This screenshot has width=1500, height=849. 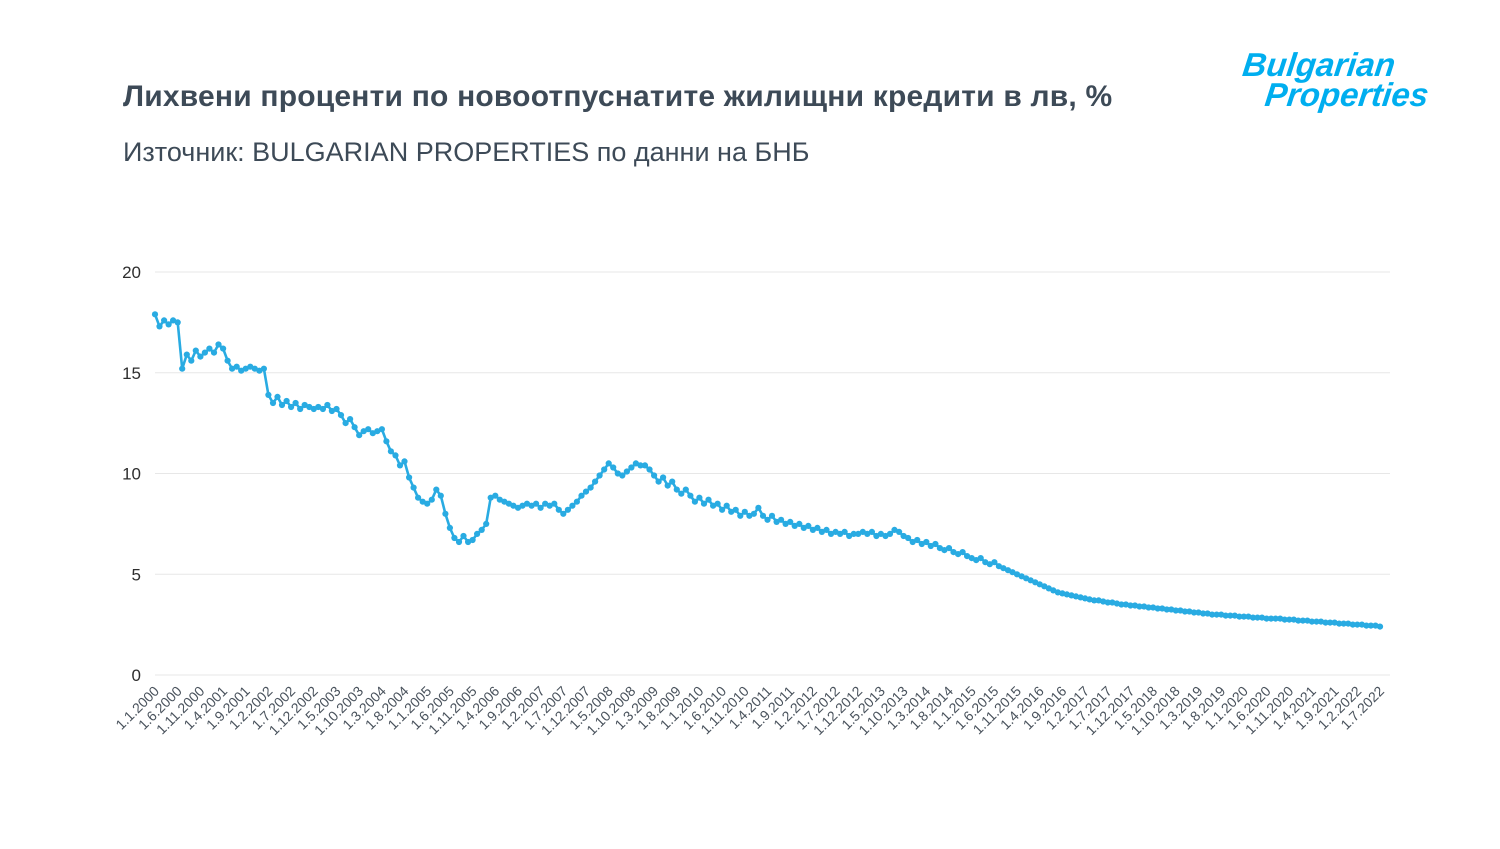 What do you see at coordinates (136, 574) in the screenshot?
I see `svg-text: 5` at bounding box center [136, 574].